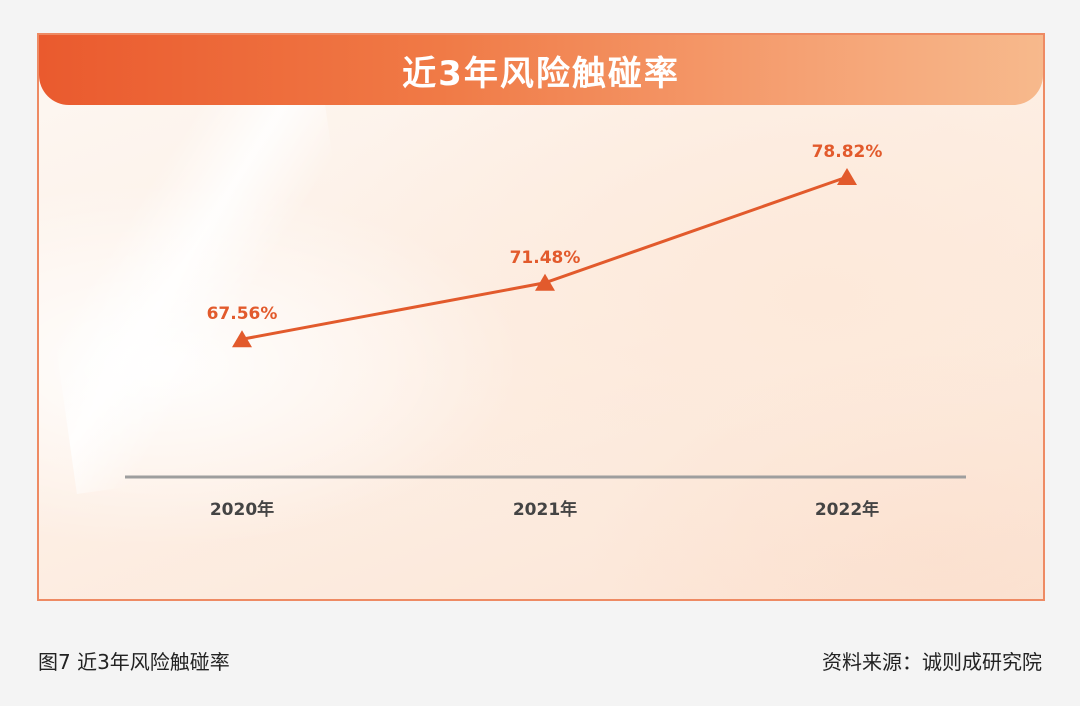 The height and width of the screenshot is (706, 1080). Describe the element at coordinates (847, 509) in the screenshot. I see `x-tick-label: 2022年` at that location.